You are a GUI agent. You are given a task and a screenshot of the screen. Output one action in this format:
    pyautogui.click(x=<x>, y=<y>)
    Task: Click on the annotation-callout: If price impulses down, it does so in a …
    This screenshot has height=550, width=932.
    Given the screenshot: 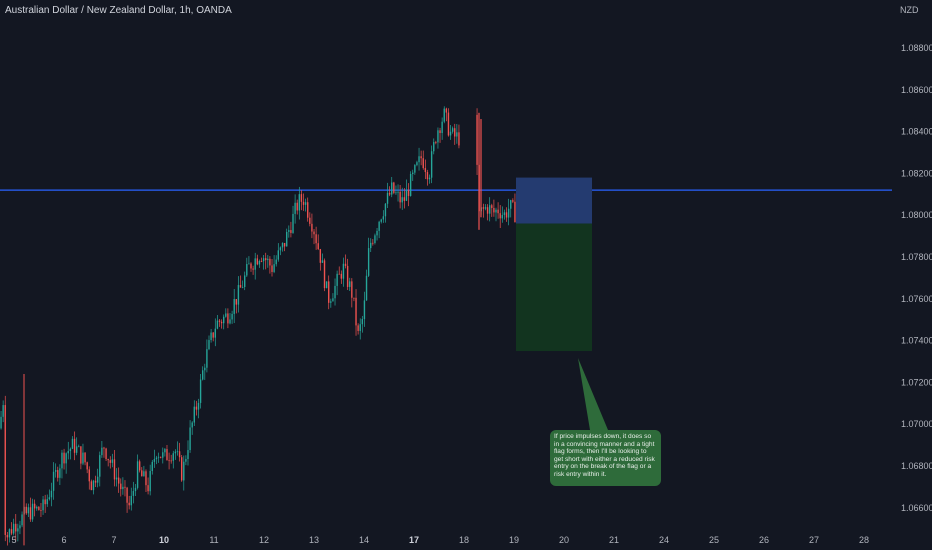 What is the action you would take?
    pyautogui.click(x=605, y=458)
    